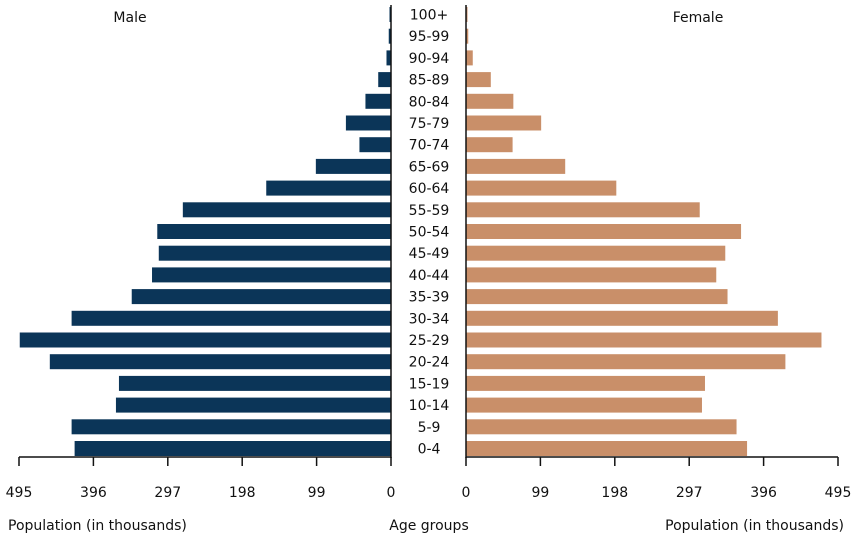 Image resolution: width=852 pixels, height=536 pixels. I want to click on age-group-label: 60-64, so click(429, 189).